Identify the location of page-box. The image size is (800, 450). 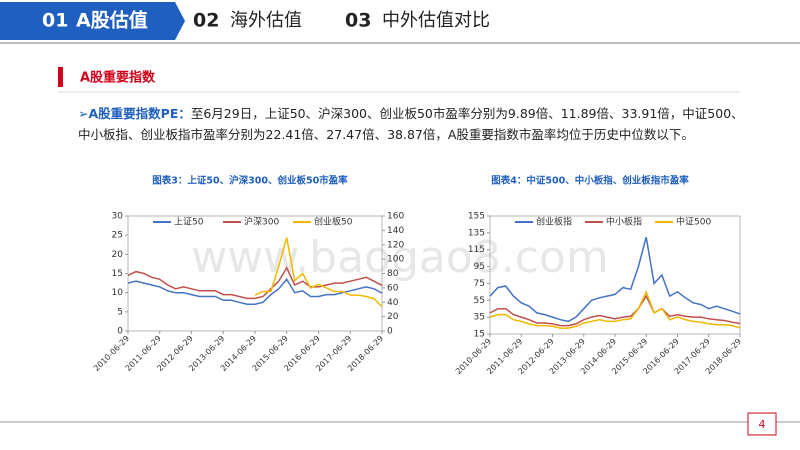
(762, 424).